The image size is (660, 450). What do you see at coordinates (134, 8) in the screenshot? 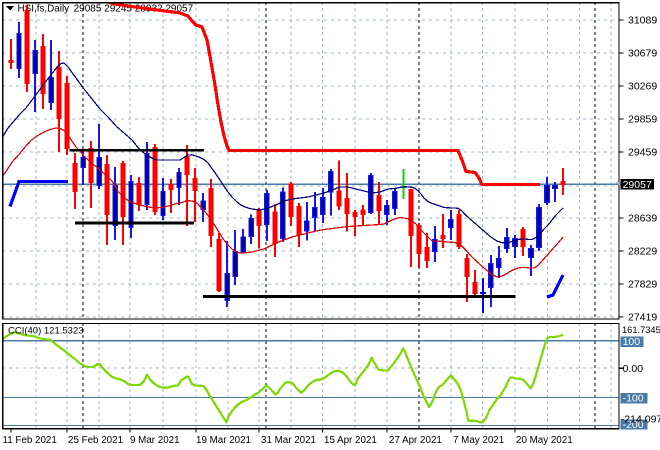
I see `svg-text: 29085 29245 28932 29057` at bounding box center [134, 8].